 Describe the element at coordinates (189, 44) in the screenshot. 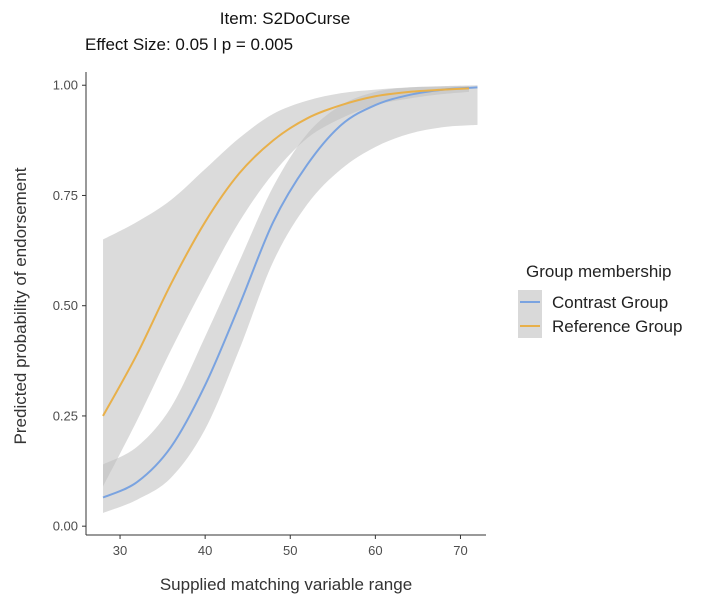

I see `chart-subtitle: Effect Size: 0.05 l p = 0.005` at that location.